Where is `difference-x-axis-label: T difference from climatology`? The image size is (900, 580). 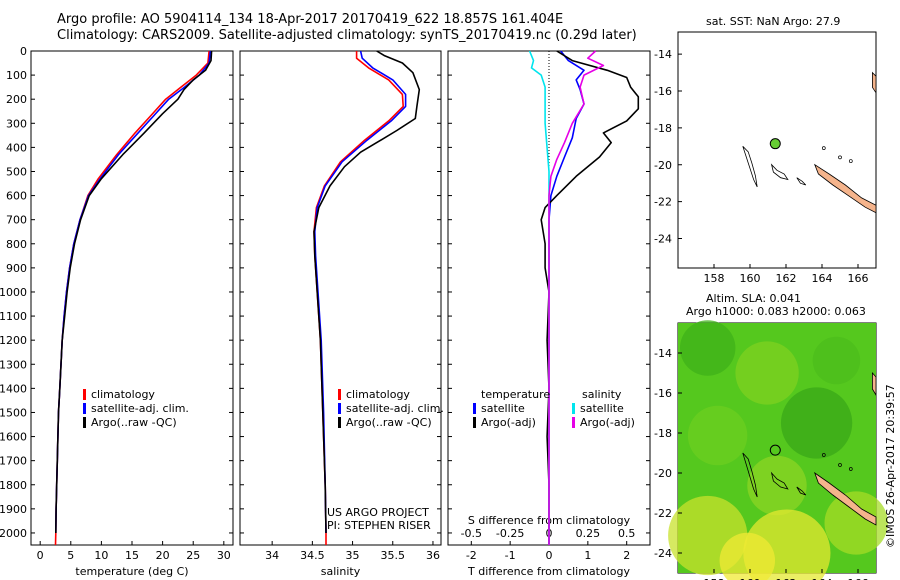
difference-x-axis-label: T difference from climatology is located at coordinates (548, 571).